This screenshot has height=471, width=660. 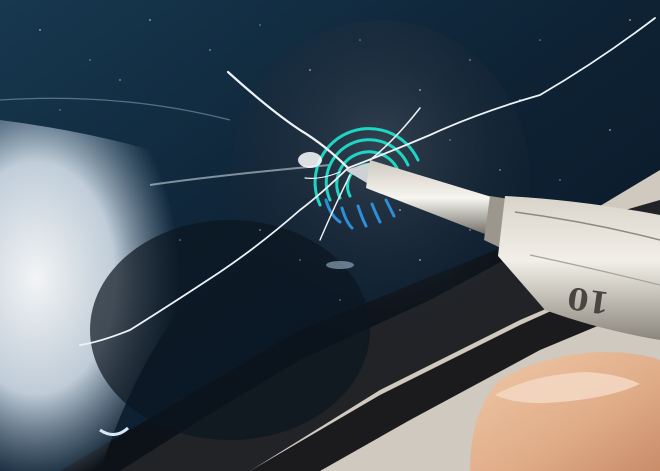 I want to click on light-flare, so click(x=310, y=160).